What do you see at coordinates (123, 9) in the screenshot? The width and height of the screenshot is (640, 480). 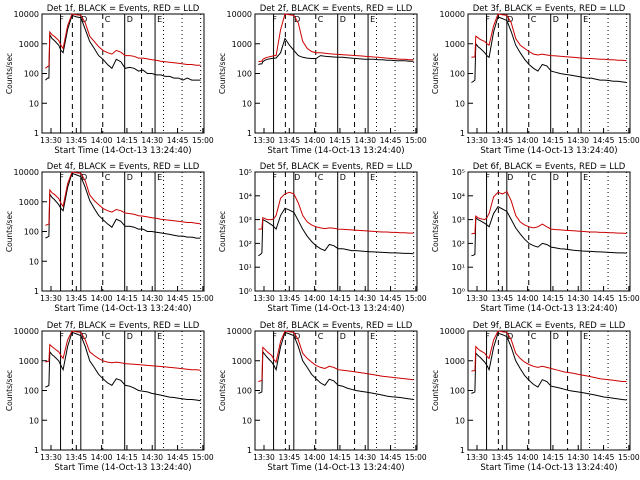 I see `plot-title: Det 1f, BLACK = Events, RED = LLD` at bounding box center [123, 9].